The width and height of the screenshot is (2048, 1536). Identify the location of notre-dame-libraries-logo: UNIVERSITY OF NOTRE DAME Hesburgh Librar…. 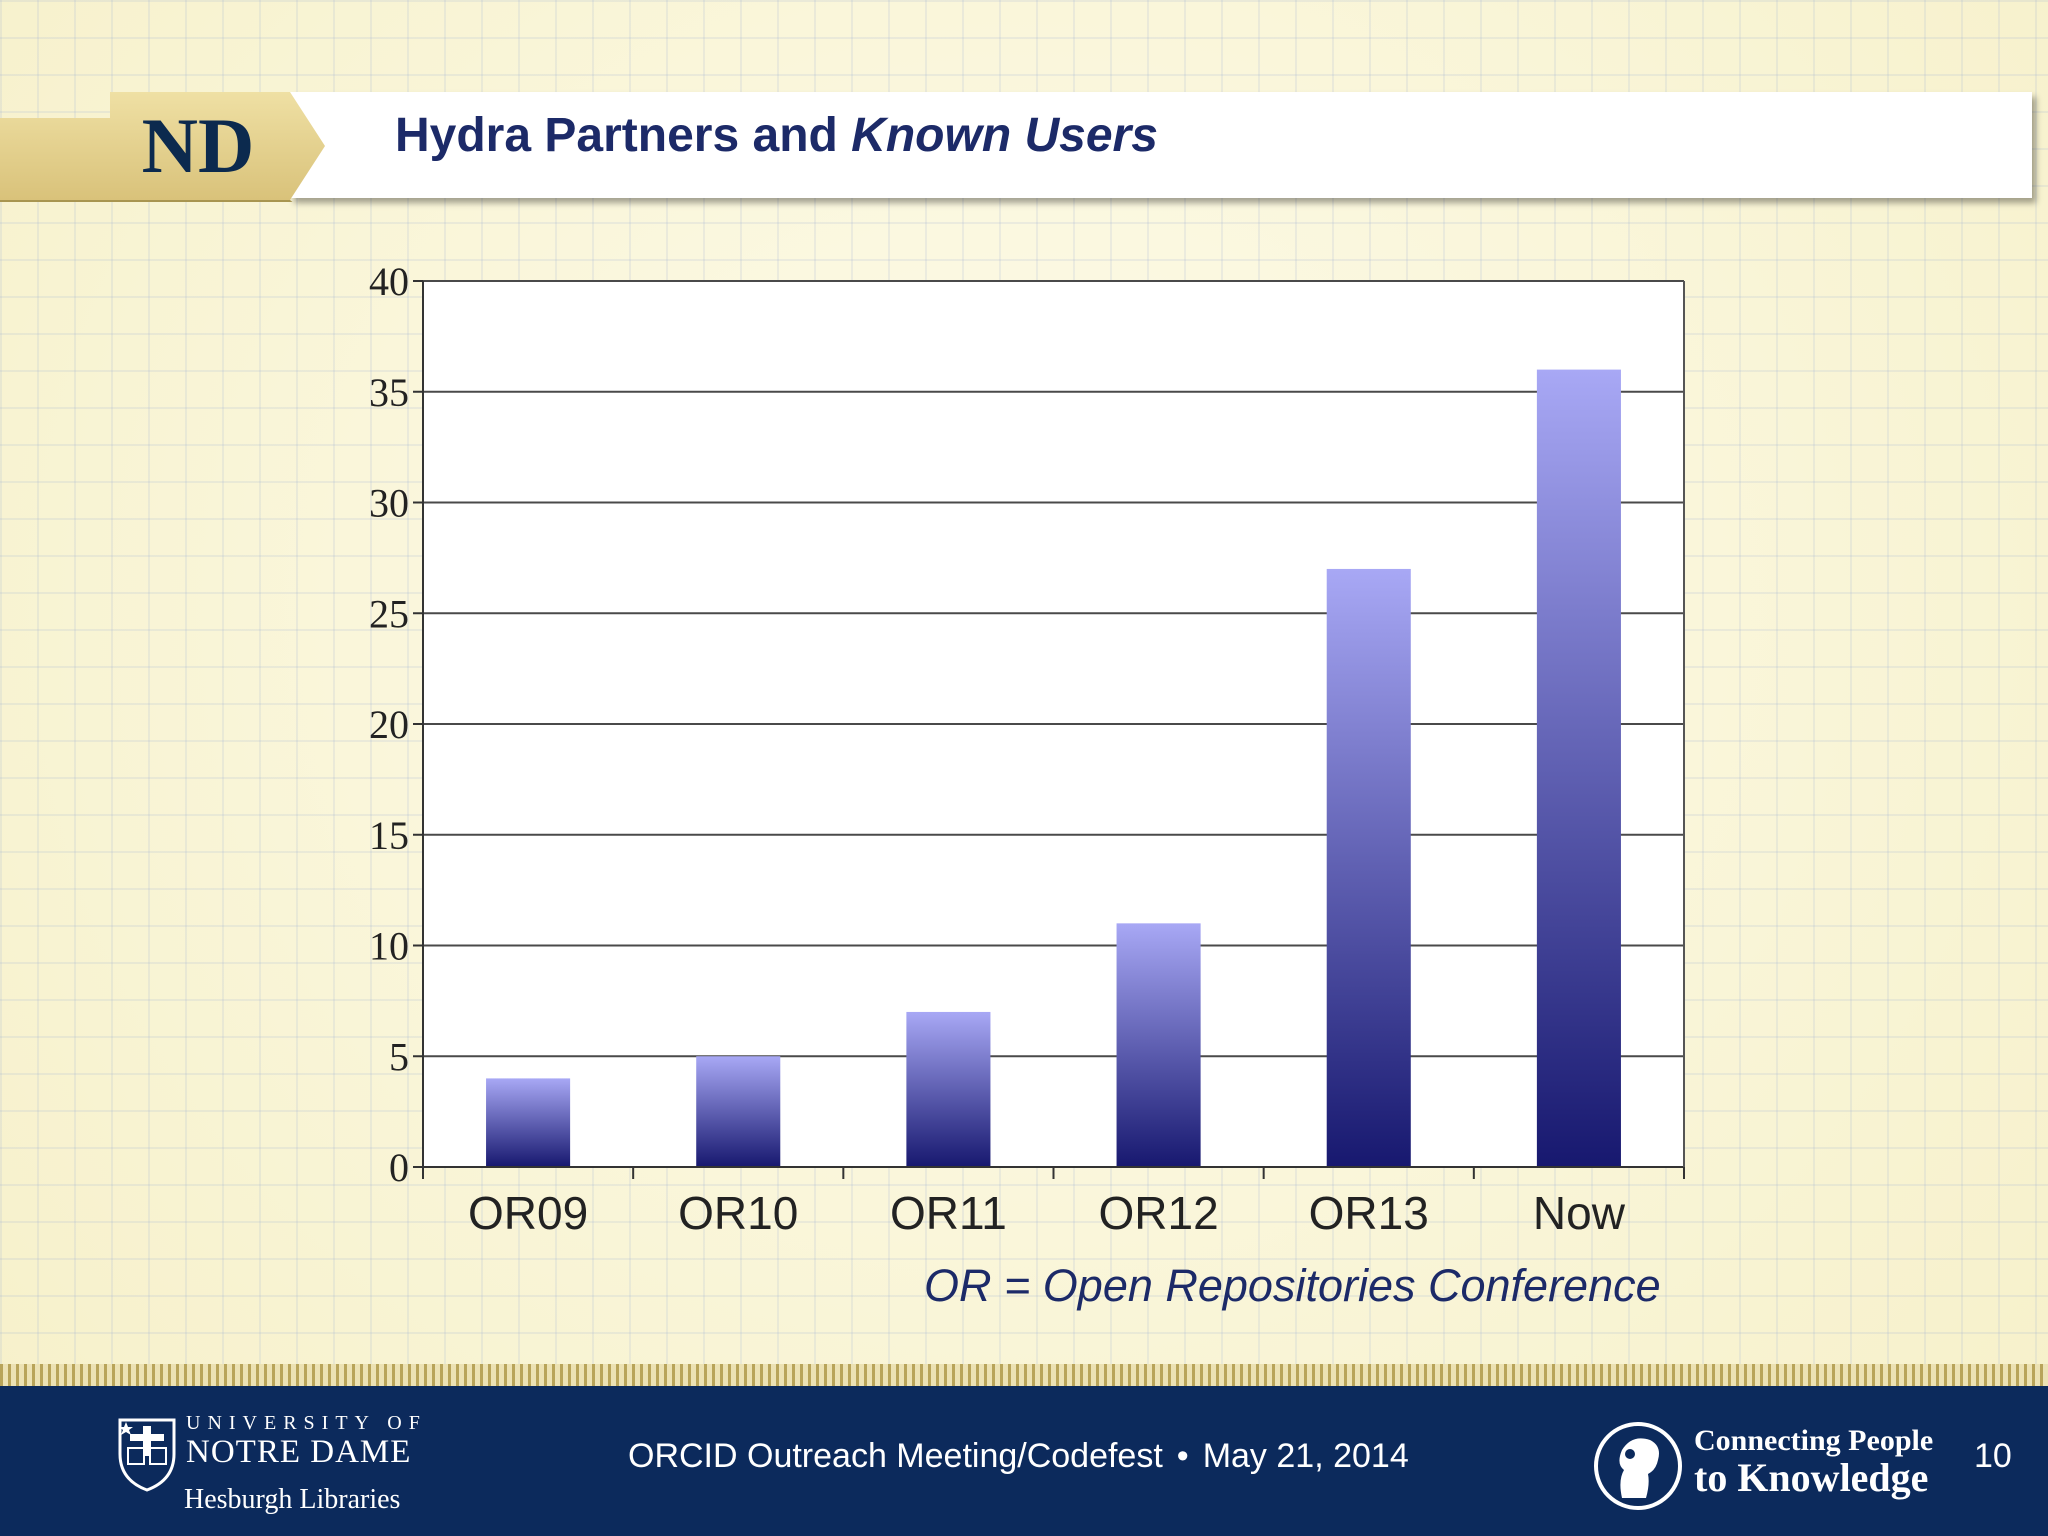
(281, 1467).